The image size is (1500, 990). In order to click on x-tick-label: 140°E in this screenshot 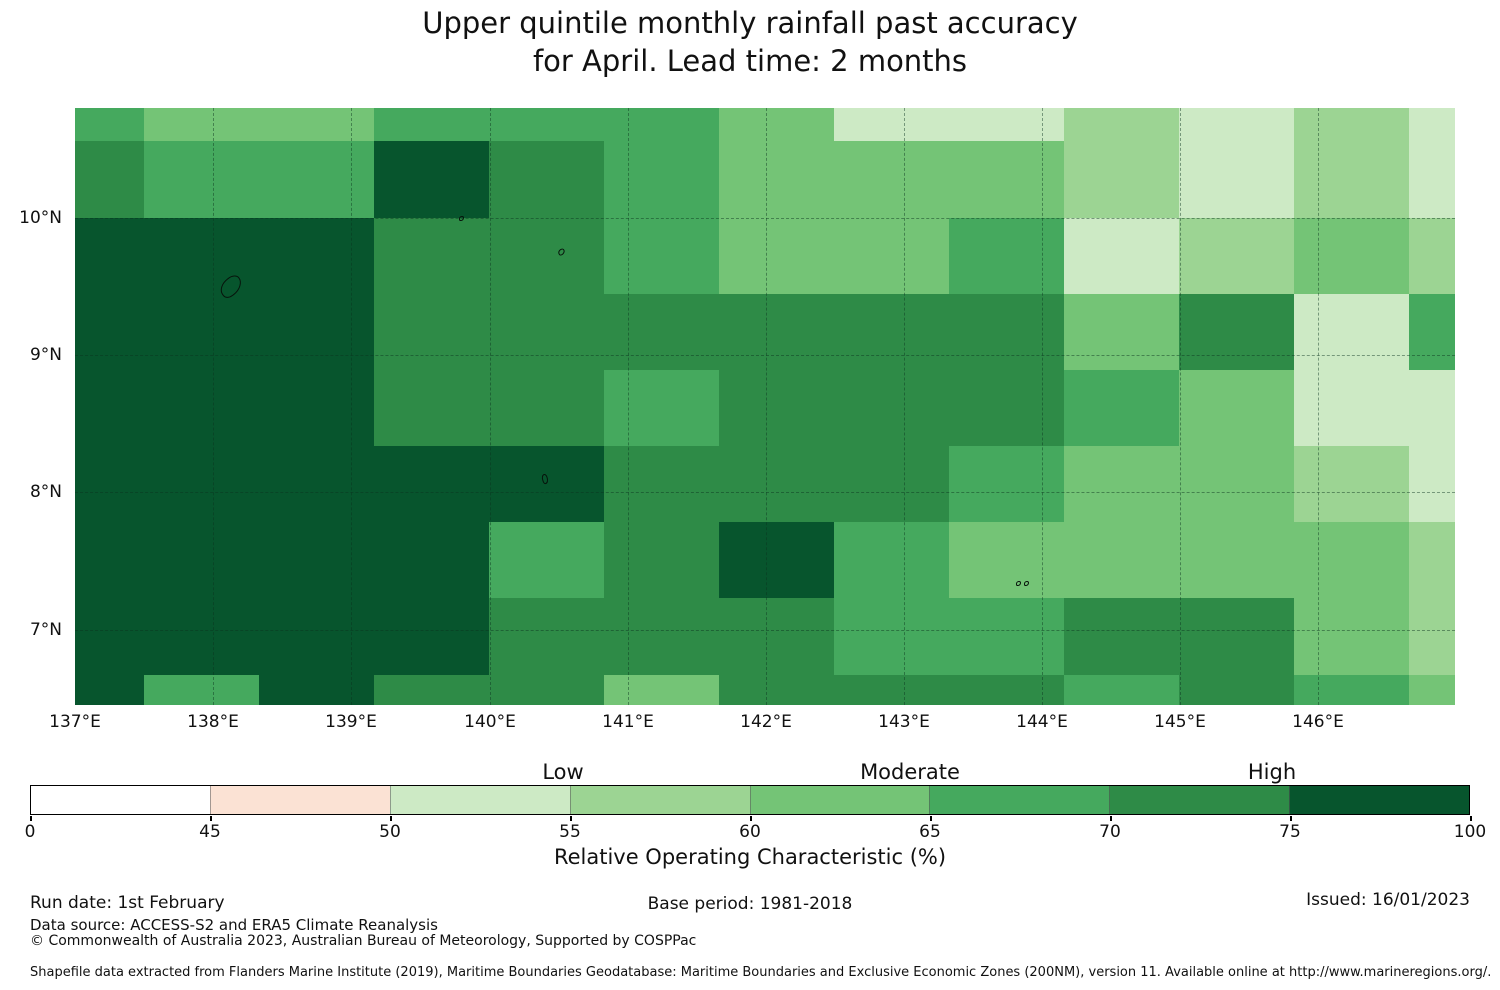, I will do `click(490, 722)`.